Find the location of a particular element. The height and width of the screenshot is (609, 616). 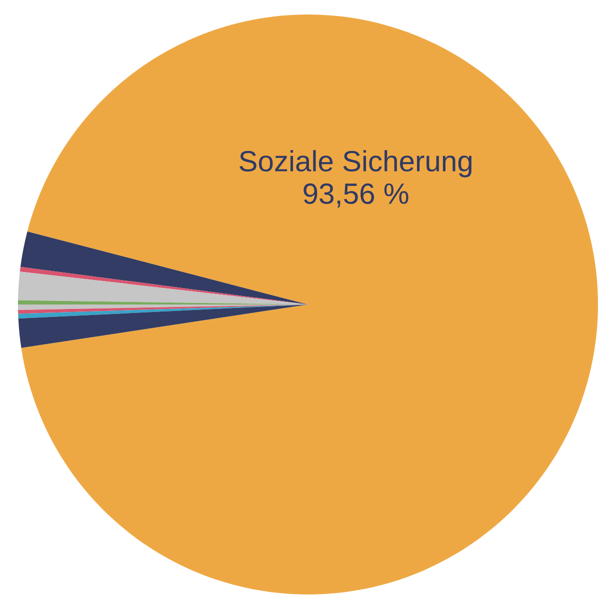

data-label: 93,56 % is located at coordinates (356, 195).